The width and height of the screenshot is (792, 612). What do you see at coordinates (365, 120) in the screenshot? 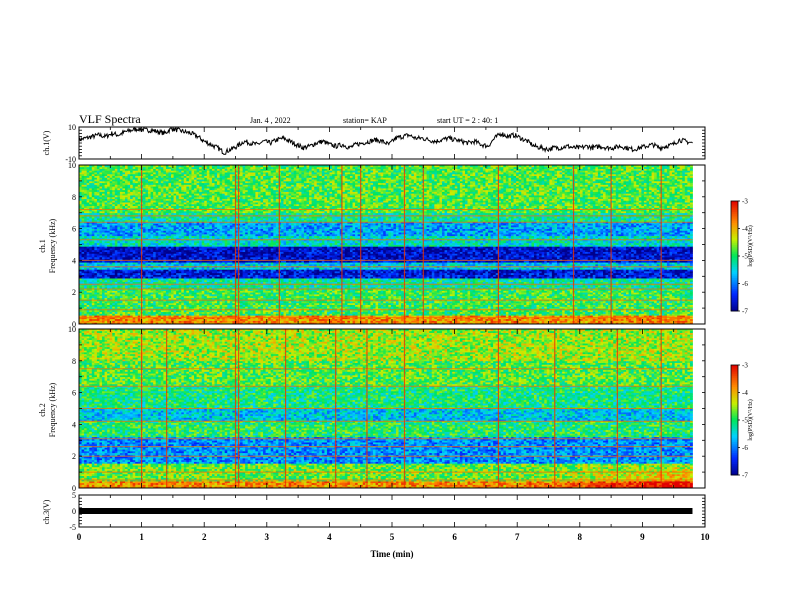
I see `station-label: station= KAP` at bounding box center [365, 120].